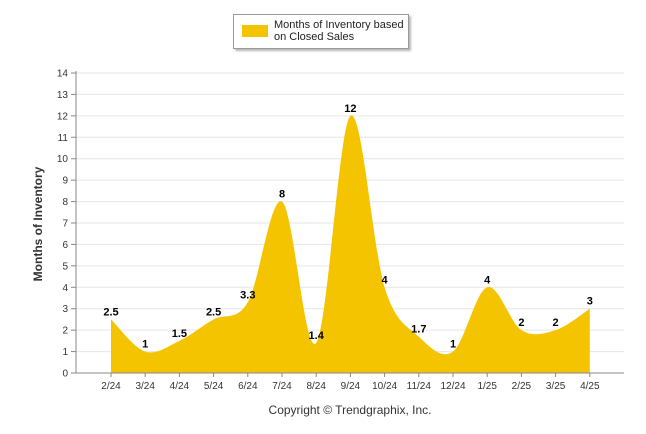  I want to click on data-label: 12, so click(350, 109).